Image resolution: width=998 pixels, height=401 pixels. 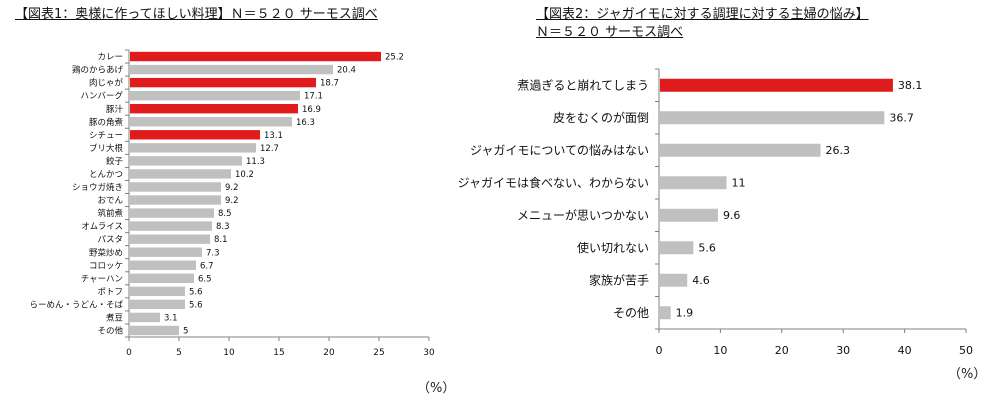 What do you see at coordinates (910, 85) in the screenshot?
I see `chart2-value-label: 38.1` at bounding box center [910, 85].